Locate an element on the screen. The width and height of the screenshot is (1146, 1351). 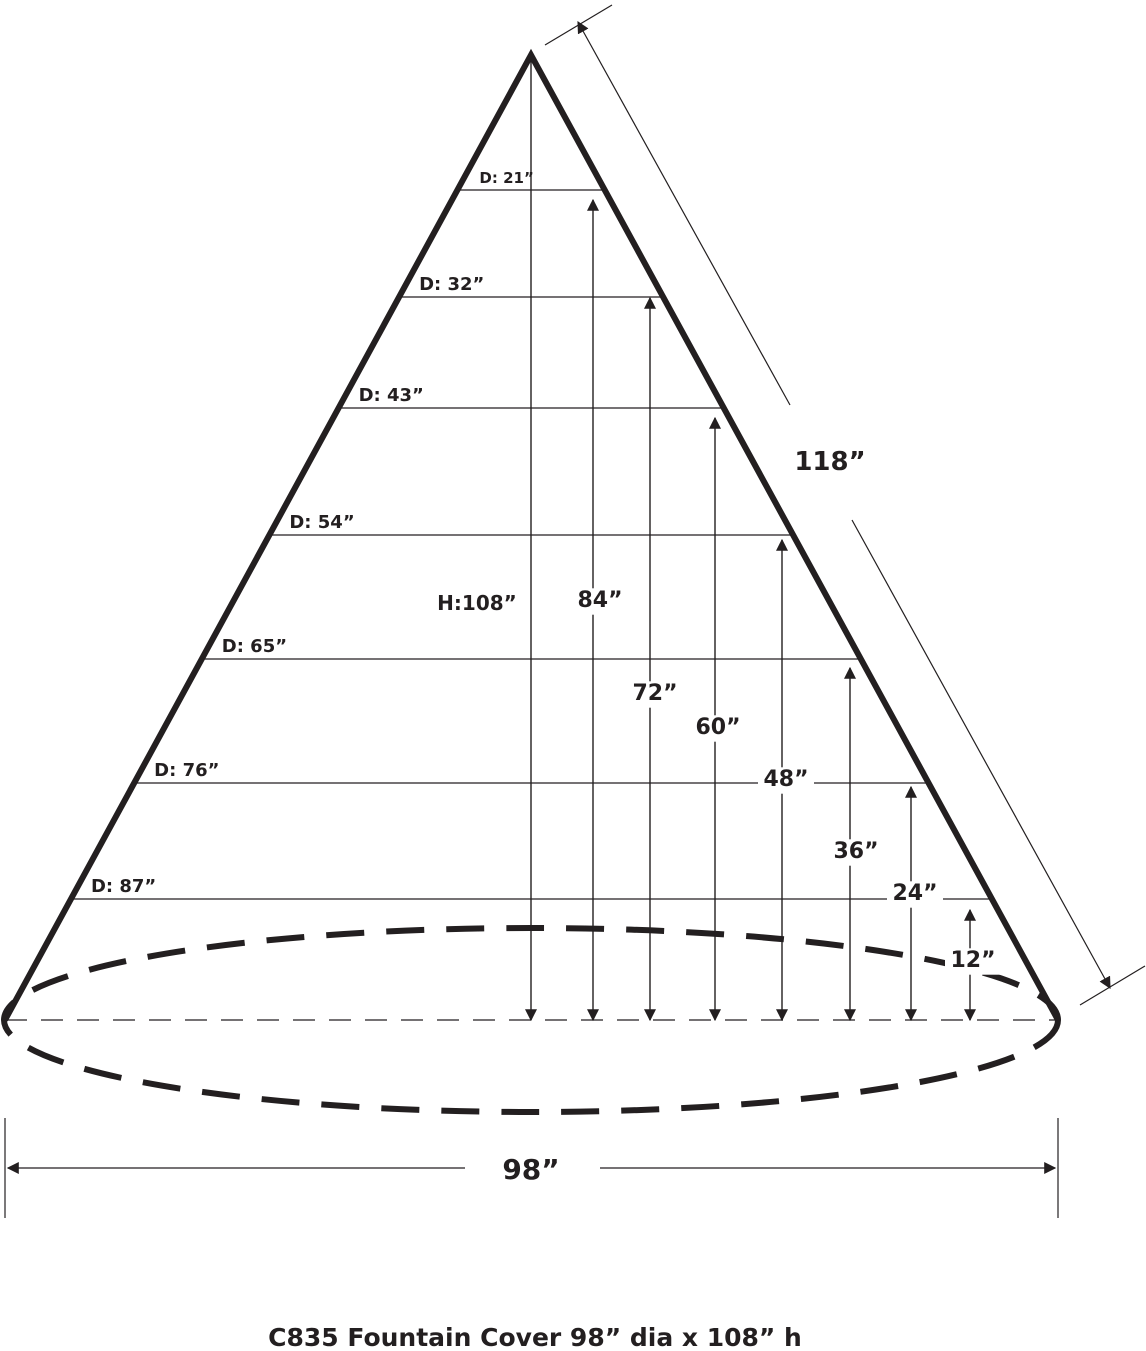
height-label: 60” is located at coordinates (717, 727).